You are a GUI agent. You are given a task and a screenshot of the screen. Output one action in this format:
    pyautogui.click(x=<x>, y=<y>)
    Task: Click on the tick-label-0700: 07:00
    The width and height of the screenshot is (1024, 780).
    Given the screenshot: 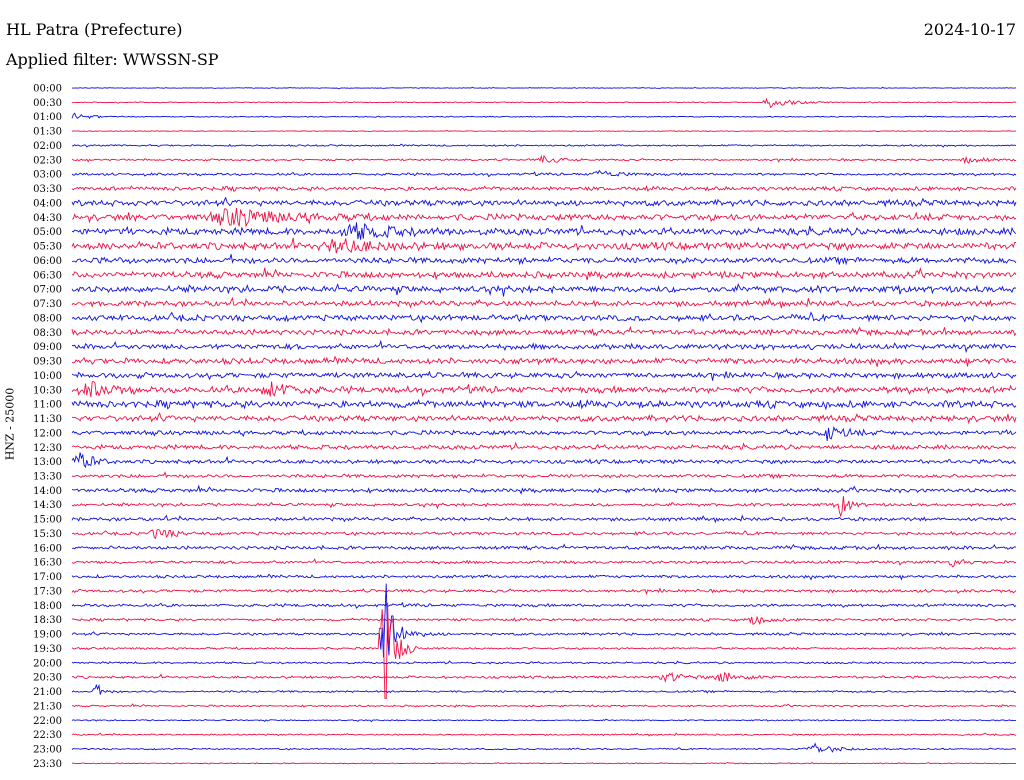 What is the action you would take?
    pyautogui.click(x=47, y=290)
    